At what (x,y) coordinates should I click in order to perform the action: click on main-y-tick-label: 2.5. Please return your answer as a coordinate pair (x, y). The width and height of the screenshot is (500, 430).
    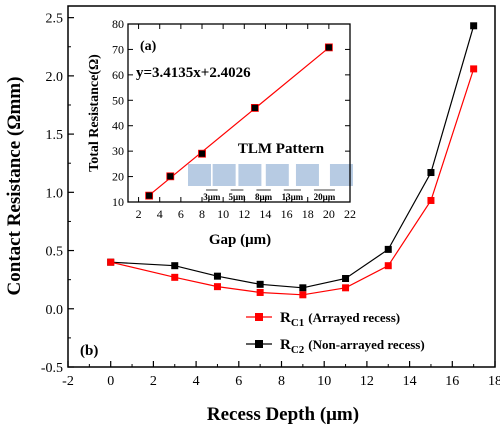
    Looking at the image, I should click on (55, 19).